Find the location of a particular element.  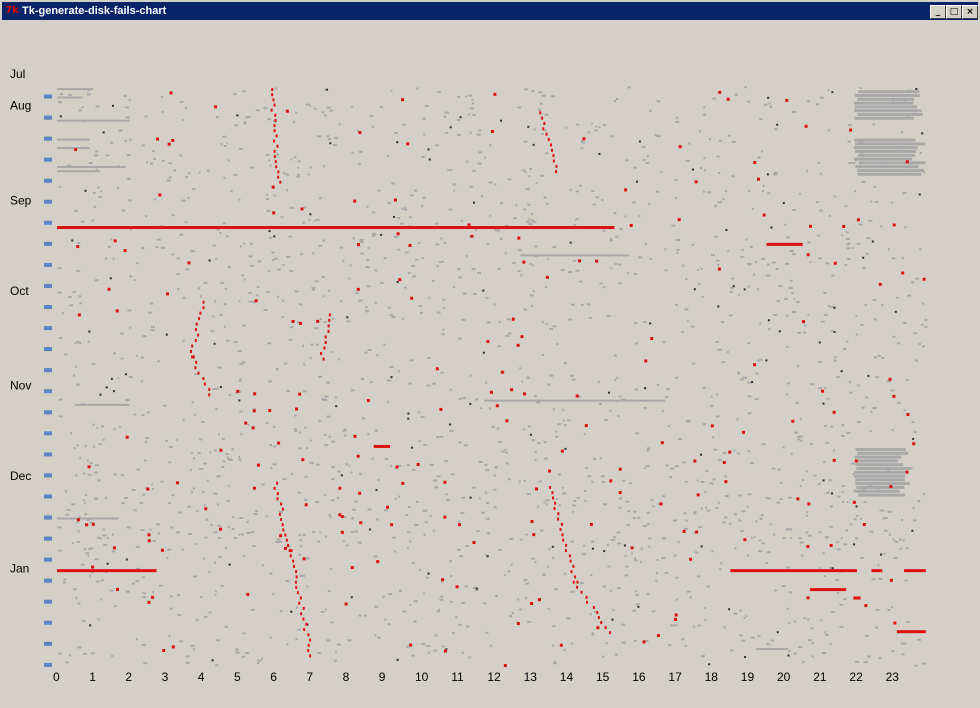

minimize-button: _ is located at coordinates (938, 12).